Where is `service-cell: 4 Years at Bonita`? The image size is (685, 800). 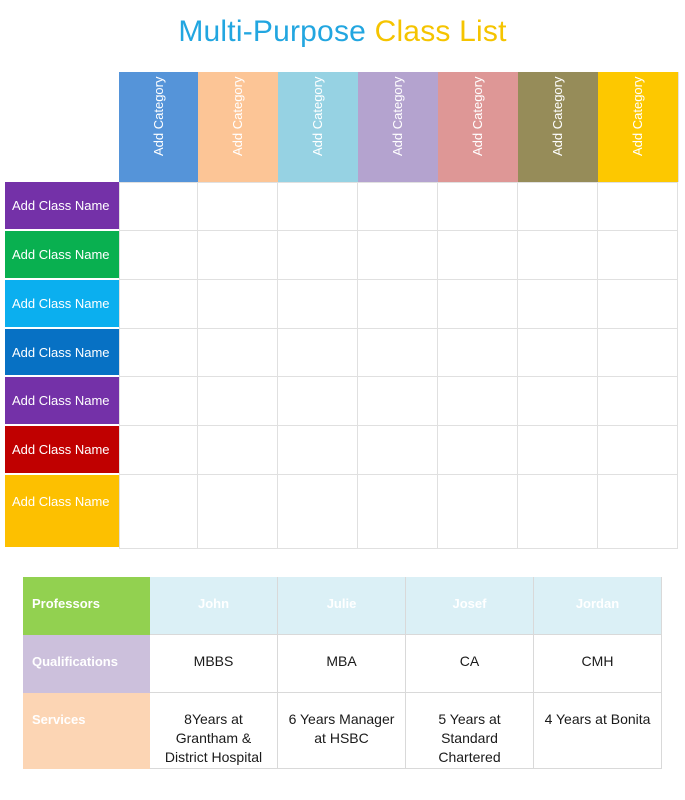 service-cell: 4 Years at Bonita is located at coordinates (598, 731).